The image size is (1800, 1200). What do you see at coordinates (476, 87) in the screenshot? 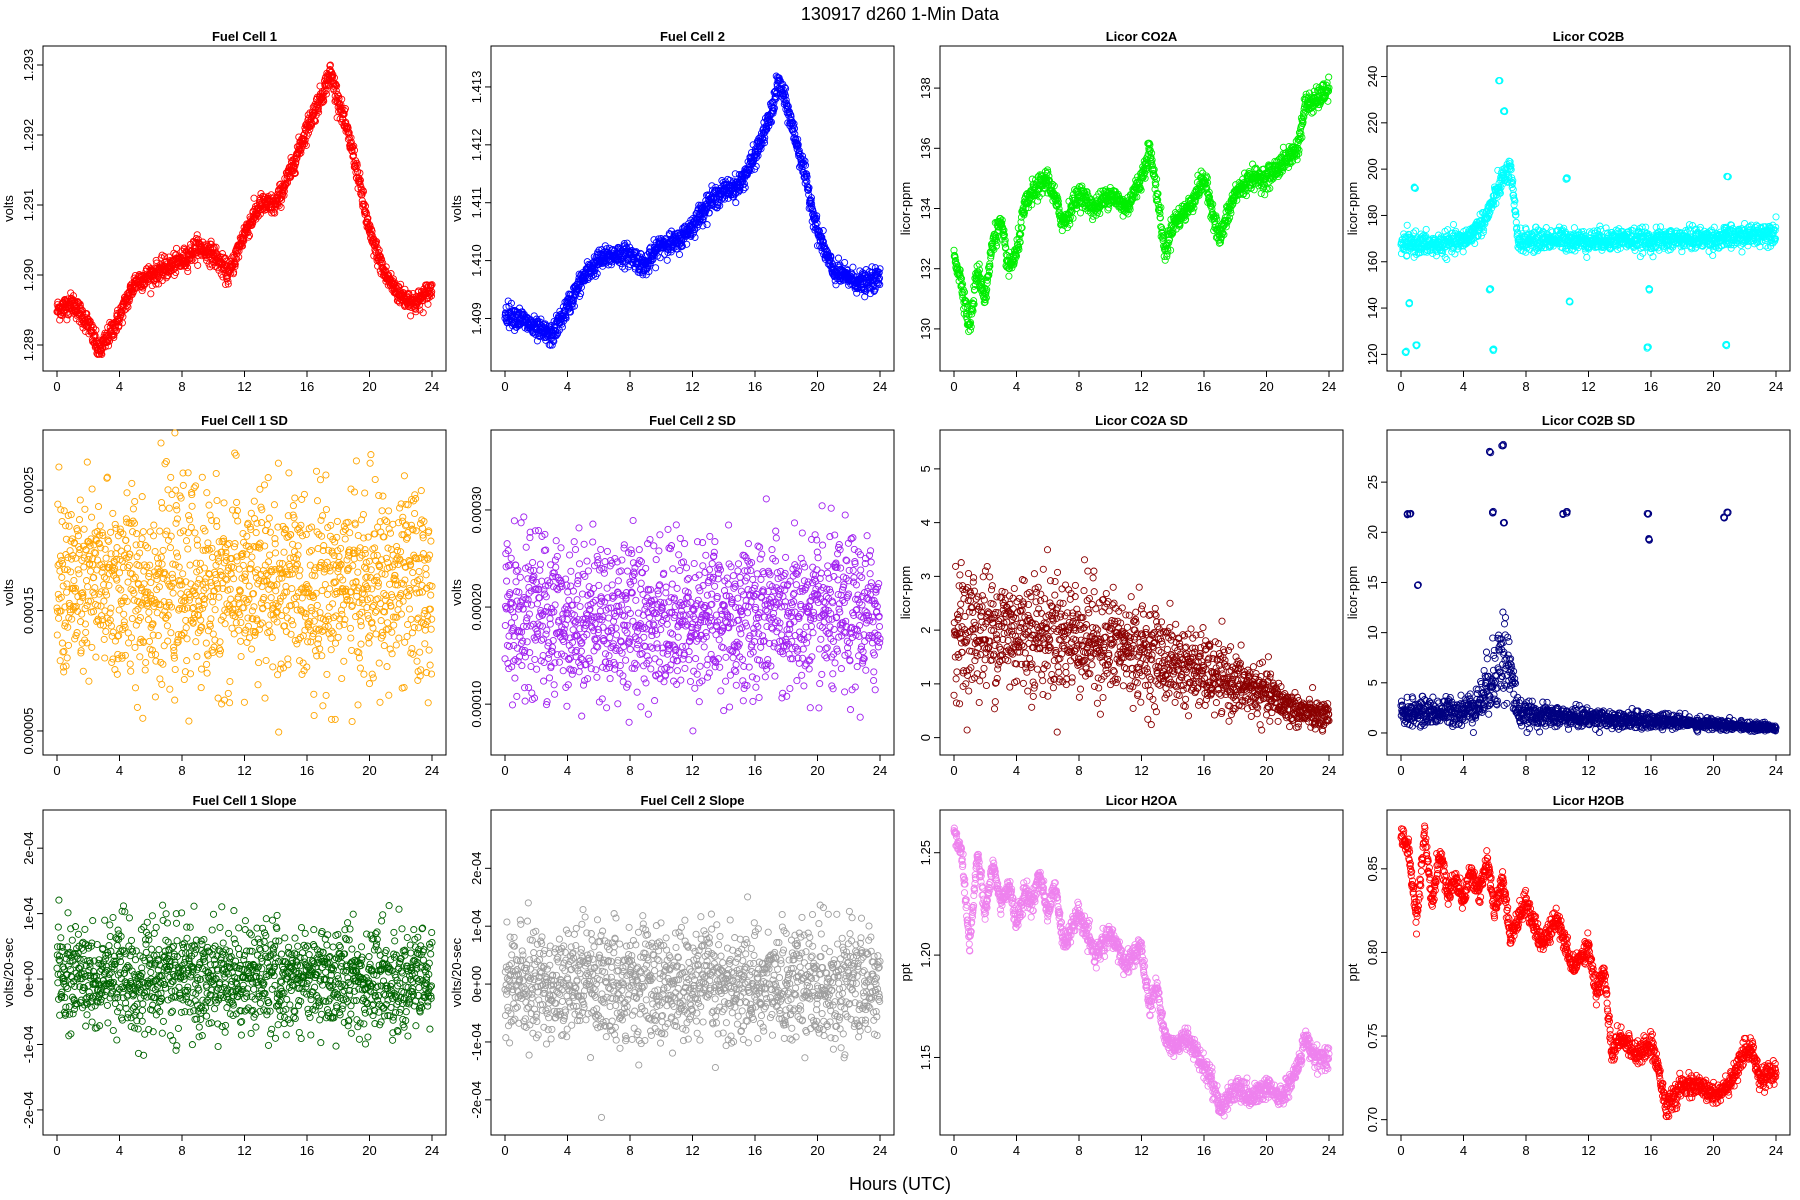
I see `y-tick-label: 1.413` at bounding box center [476, 87].